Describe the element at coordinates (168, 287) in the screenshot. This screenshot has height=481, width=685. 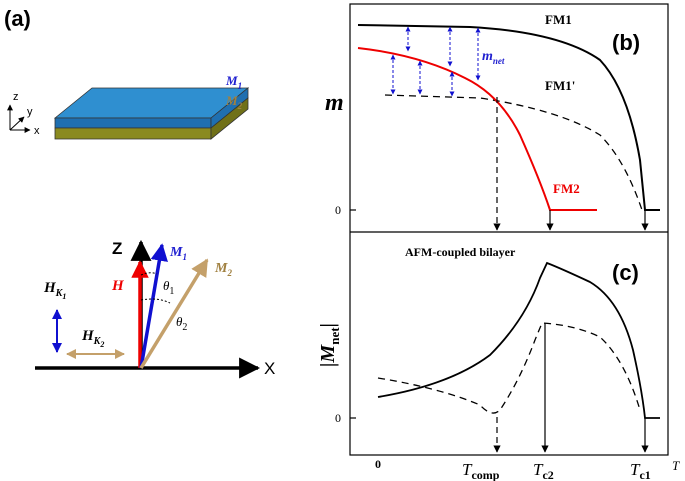
I see `angle-label: θ1` at that location.